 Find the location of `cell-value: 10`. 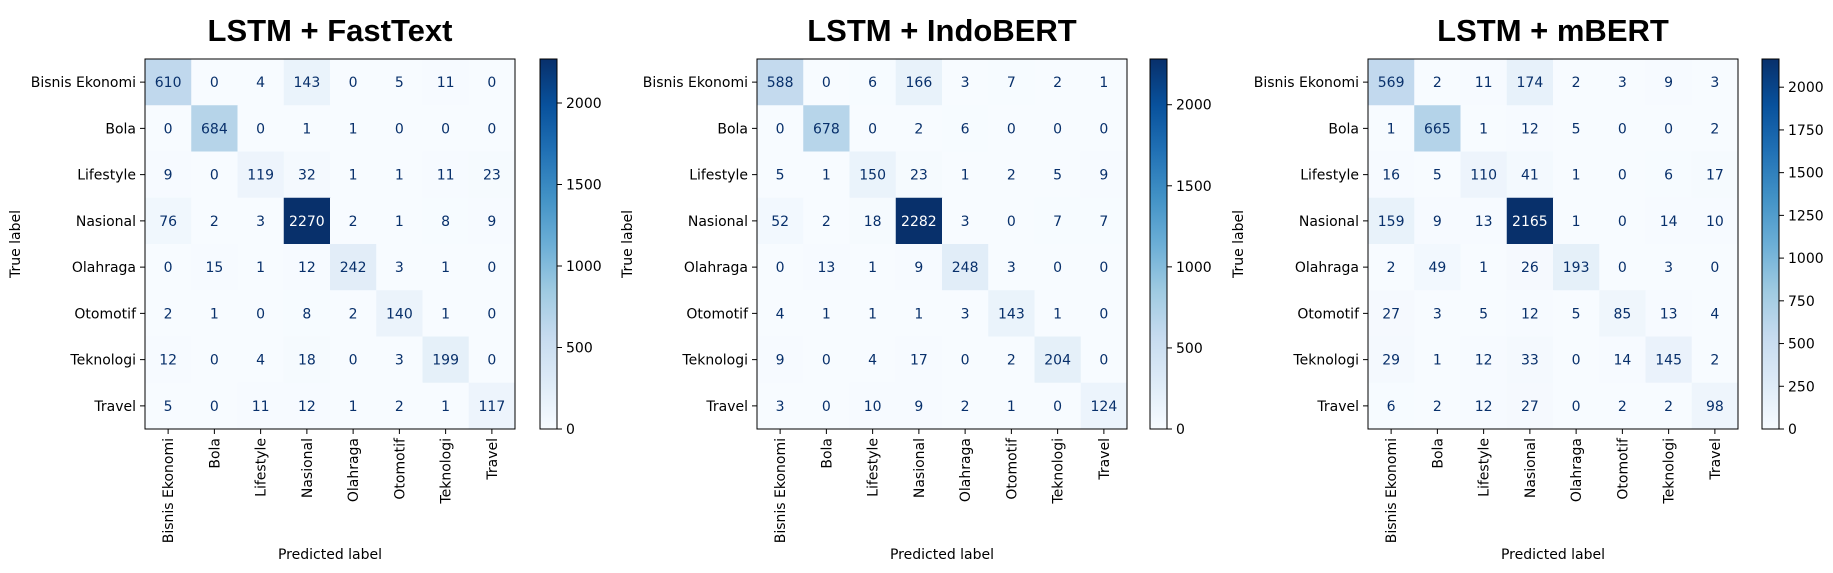

cell-value: 10 is located at coordinates (1715, 222).